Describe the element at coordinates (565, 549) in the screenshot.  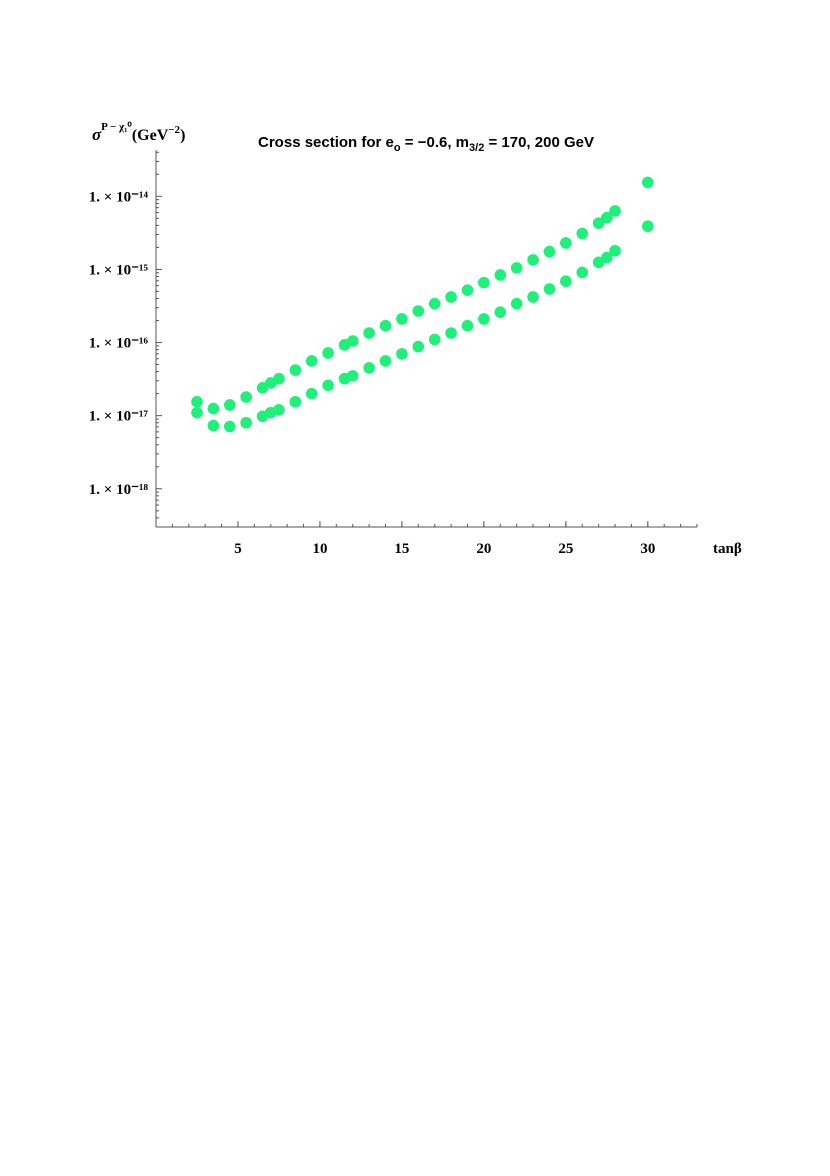
I see `x-tick-label: 25` at that location.